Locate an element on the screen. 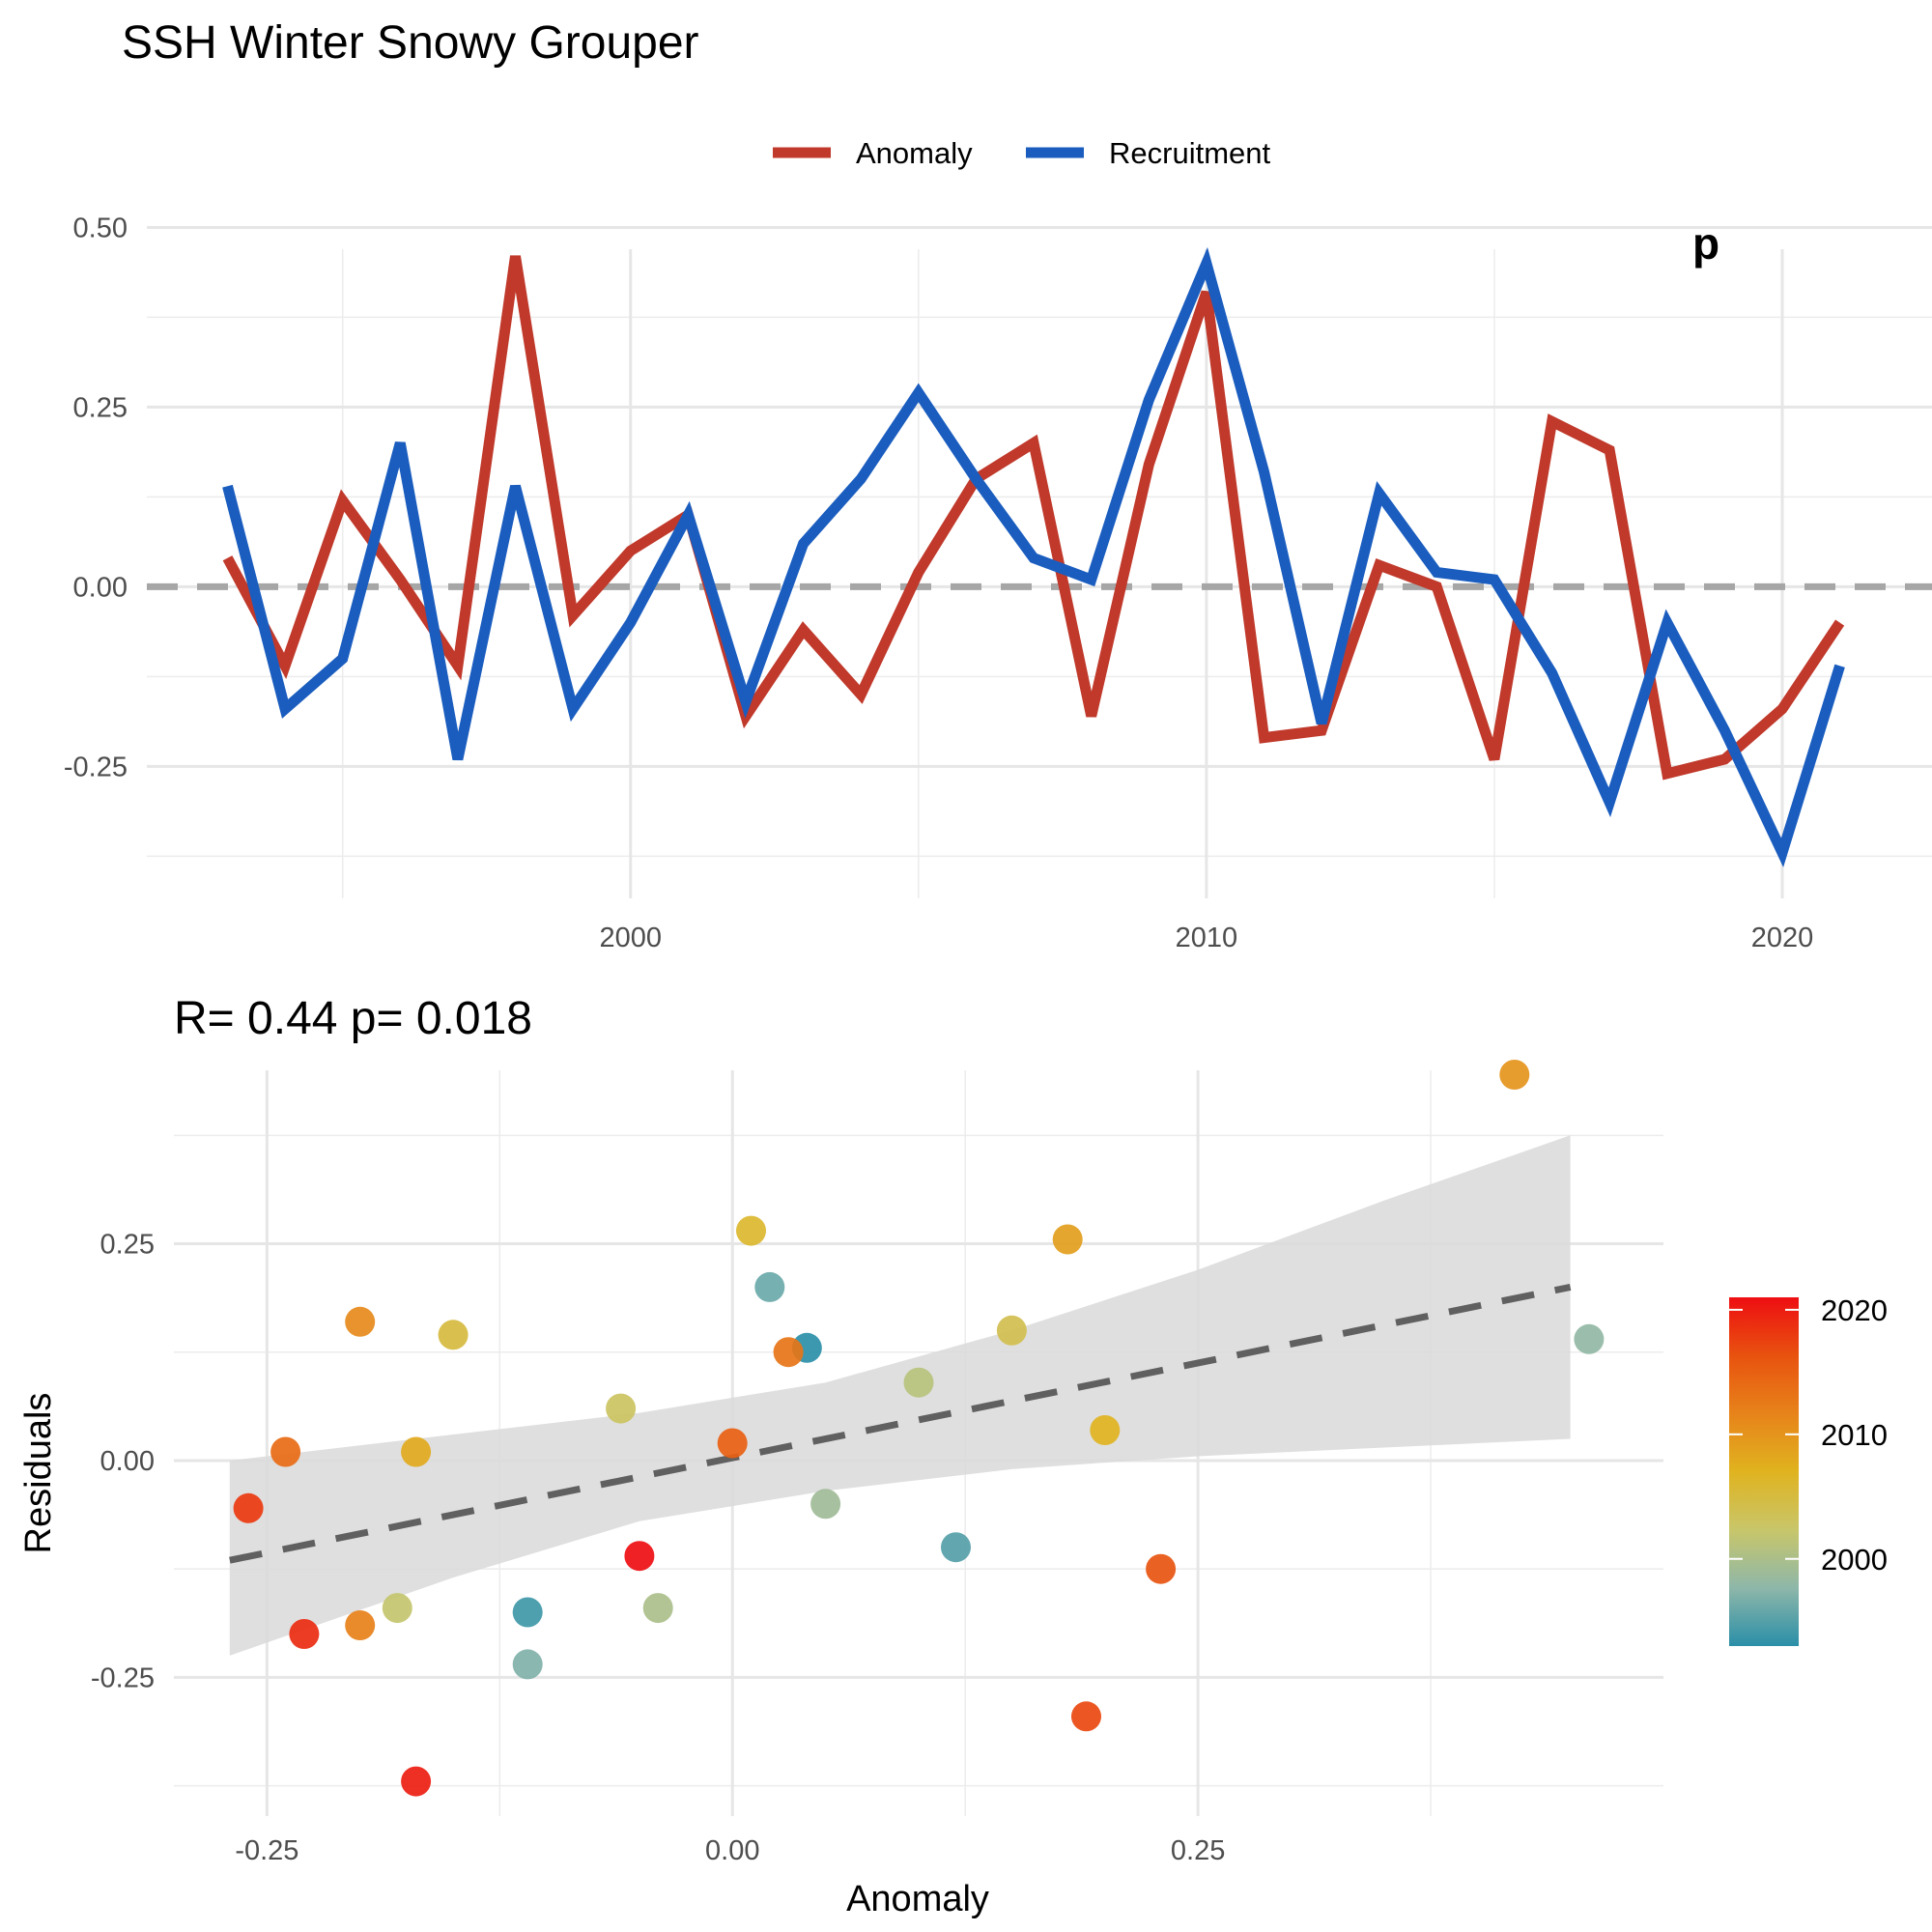  colorbar-tick-label: 2020 is located at coordinates (1854, 1310).